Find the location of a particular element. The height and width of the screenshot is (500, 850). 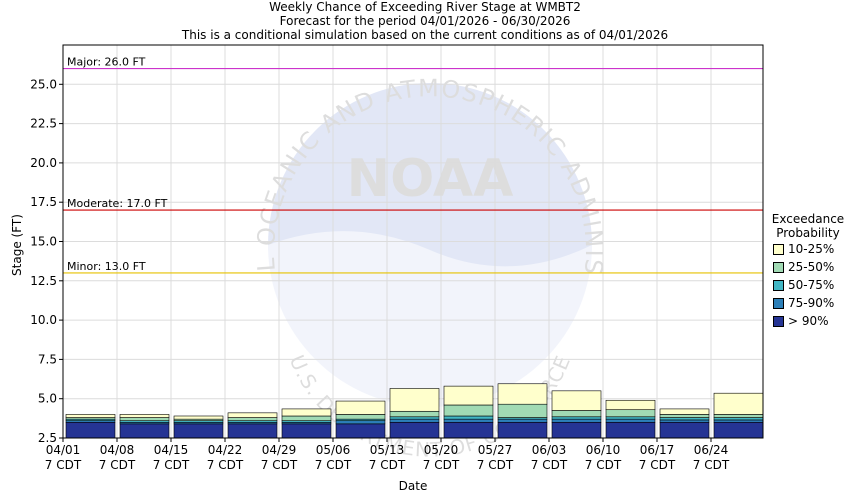

y-tick-label: 22.5 is located at coordinates (43, 124).